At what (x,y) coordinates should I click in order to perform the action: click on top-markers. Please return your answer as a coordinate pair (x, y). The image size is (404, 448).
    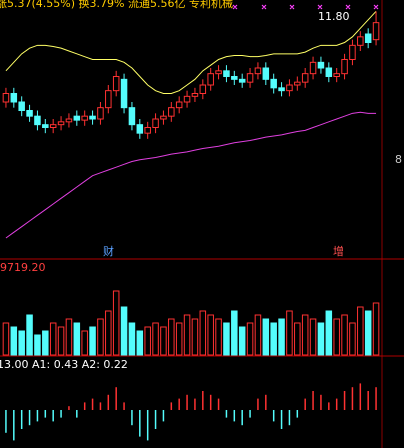
    Looking at the image, I should click on (305, 7).